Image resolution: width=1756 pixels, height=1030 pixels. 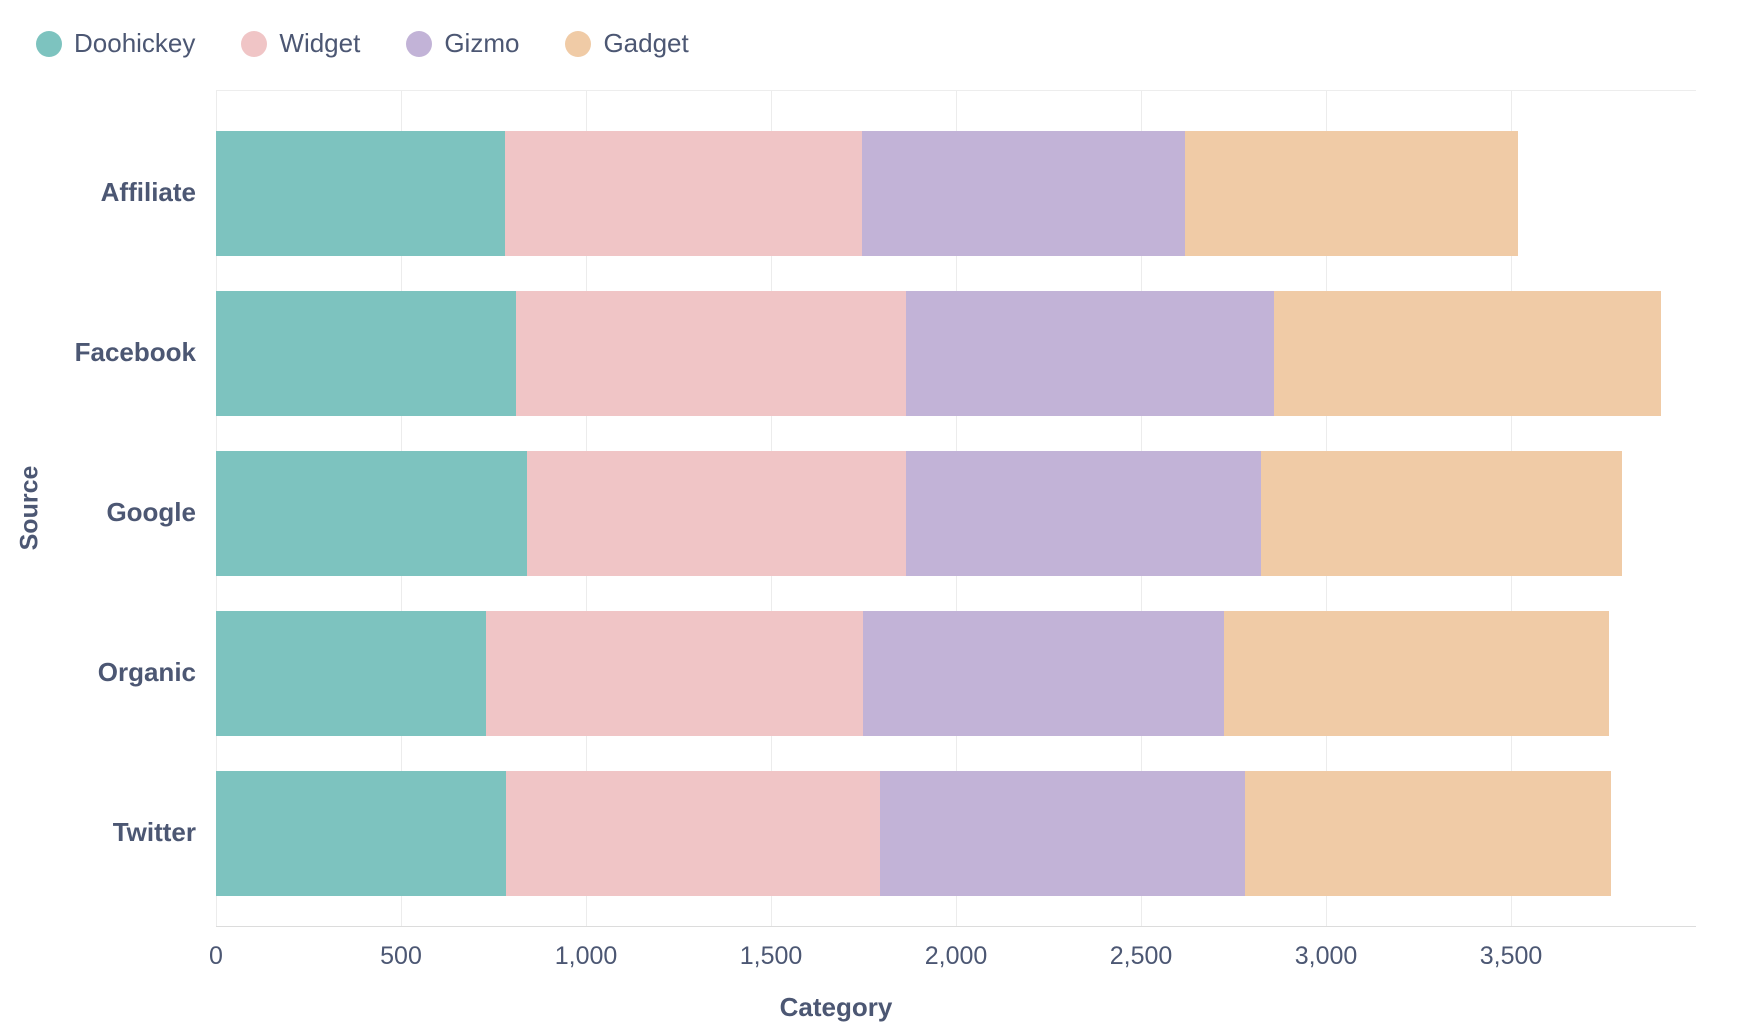 I want to click on legend-item-doohickey: Doohickey, so click(x=115, y=43).